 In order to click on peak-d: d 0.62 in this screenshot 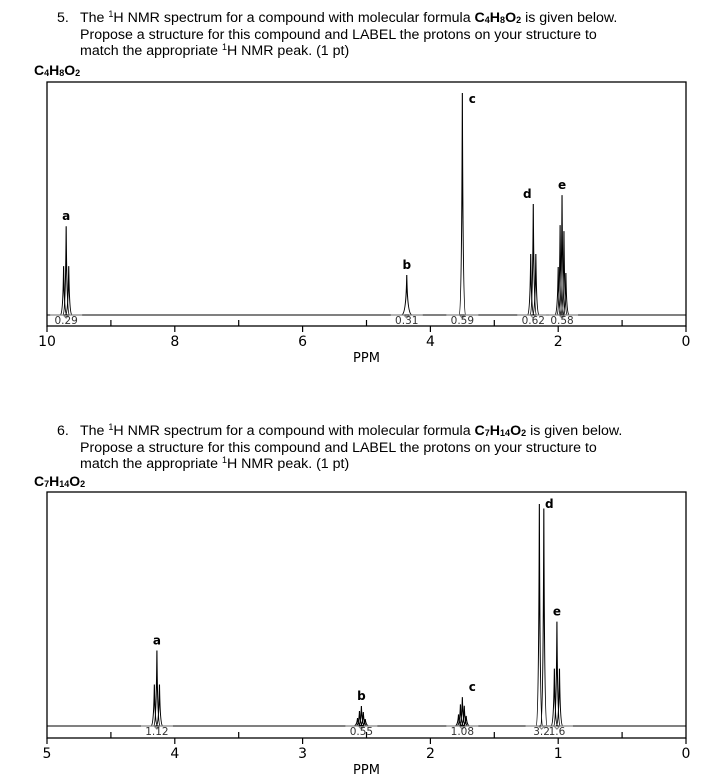, I will do `click(533, 257)`.